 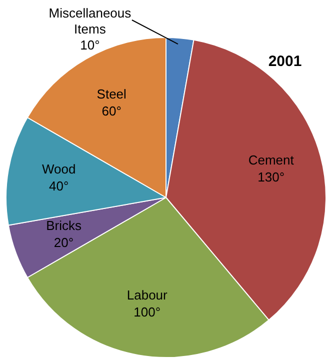 I want to click on slice-label: Cement, so click(x=271, y=160).